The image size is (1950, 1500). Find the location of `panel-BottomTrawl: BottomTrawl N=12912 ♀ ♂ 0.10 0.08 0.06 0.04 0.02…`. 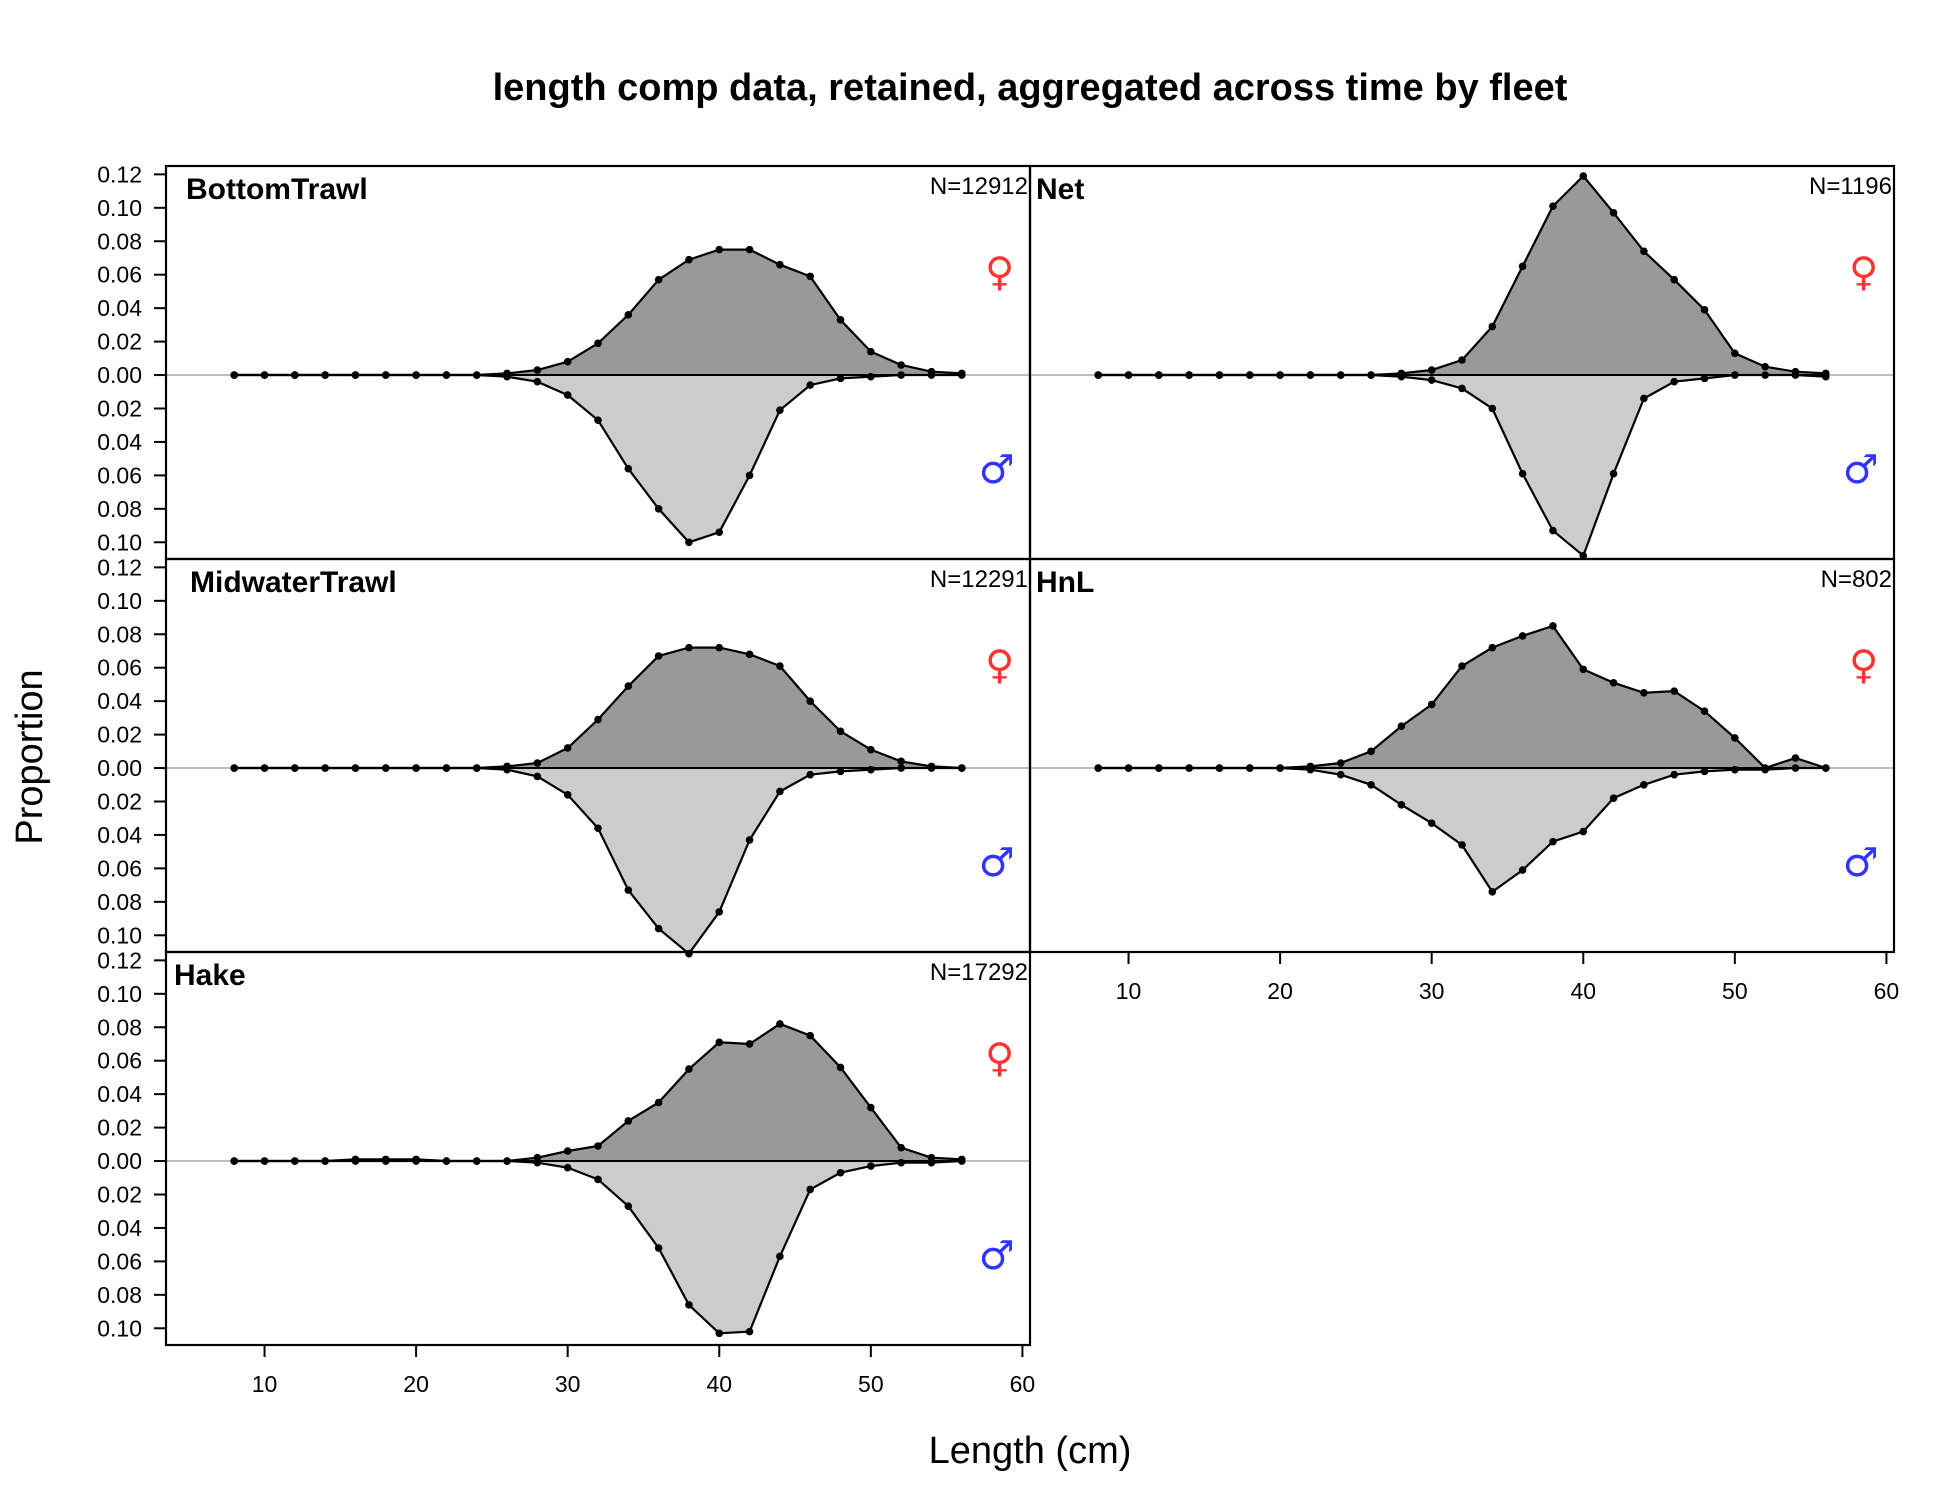

panel-BottomTrawl: BottomTrawl N=12912 ♀ ♂ 0.10 0.08 0.06 0.04 0.02… is located at coordinates (564, 361).